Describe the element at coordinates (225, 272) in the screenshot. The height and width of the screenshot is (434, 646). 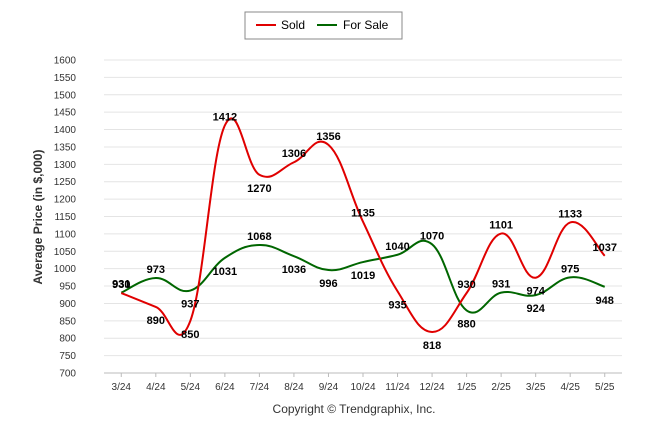
I see `for-sale-data-label: 1031` at that location.